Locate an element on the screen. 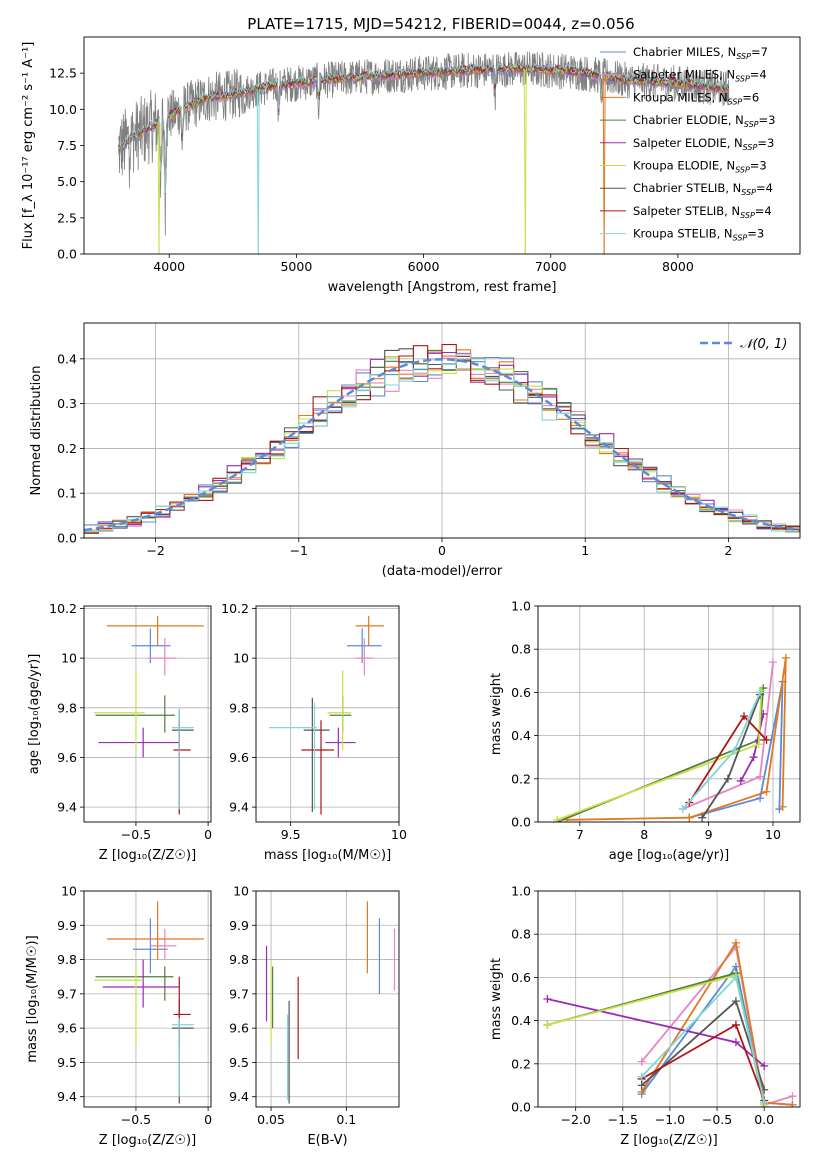  legend-label: 𝒩(0, 1) is located at coordinates (763, 344).